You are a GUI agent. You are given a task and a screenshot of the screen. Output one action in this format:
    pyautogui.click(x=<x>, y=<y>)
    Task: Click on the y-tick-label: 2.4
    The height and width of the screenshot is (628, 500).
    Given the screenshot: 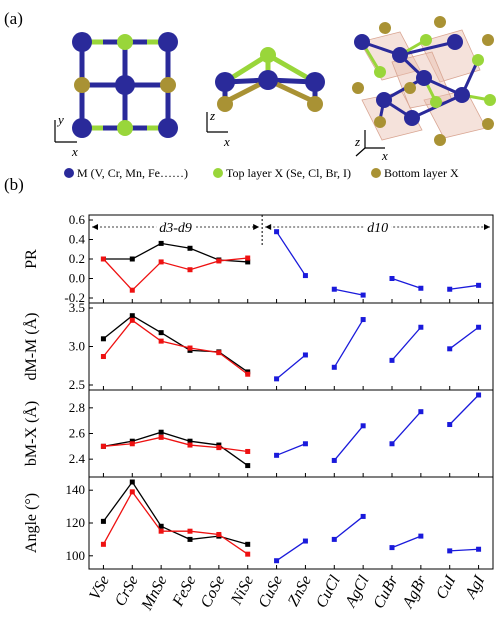 What is the action you would take?
    pyautogui.click(x=77, y=458)
    